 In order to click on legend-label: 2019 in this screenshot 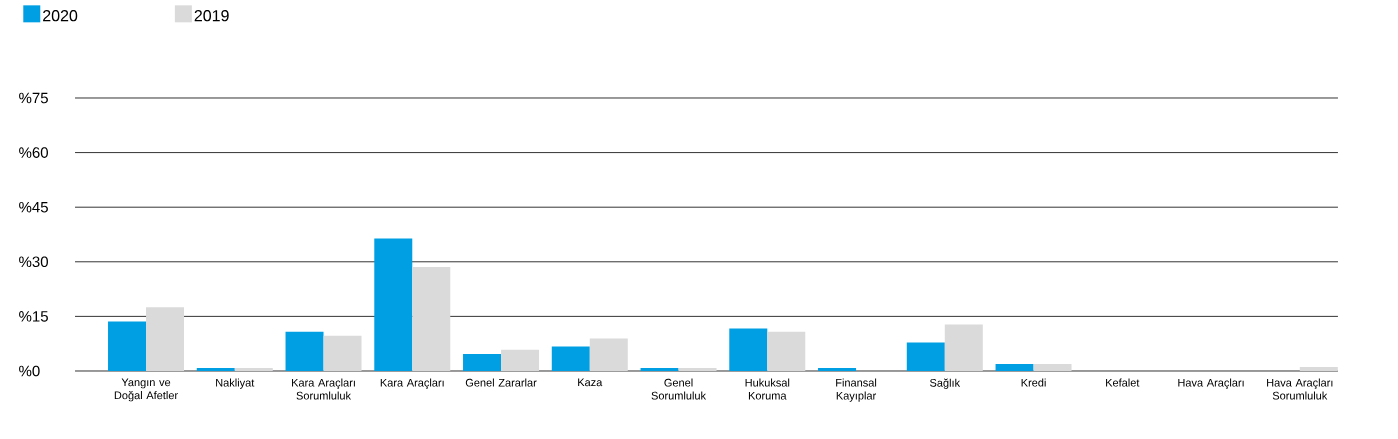, I will do `click(211, 16)`.